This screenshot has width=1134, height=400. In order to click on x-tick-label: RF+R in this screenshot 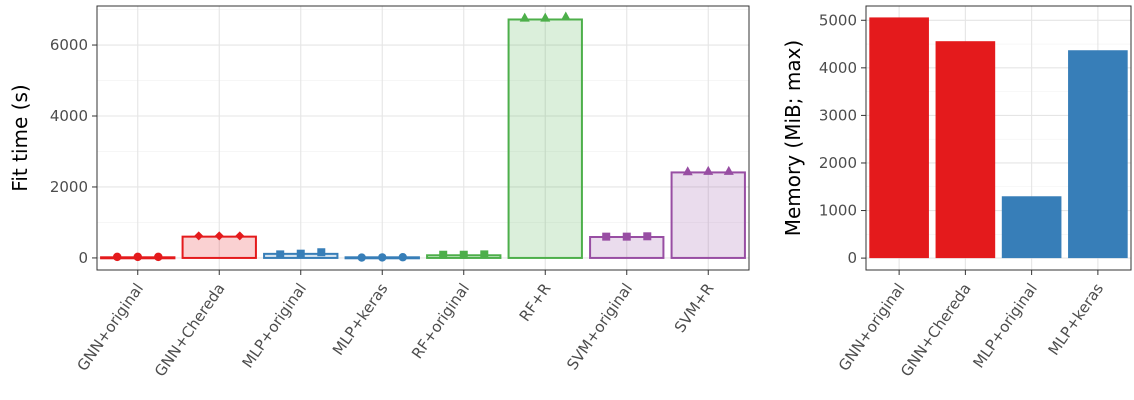, I will do `click(535, 302)`.